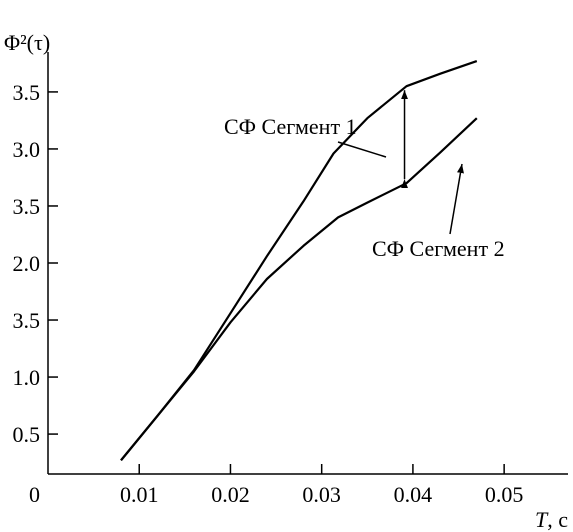 This screenshot has width=573, height=532. I want to click on y-tick-label: 2.0, so click(27, 263).